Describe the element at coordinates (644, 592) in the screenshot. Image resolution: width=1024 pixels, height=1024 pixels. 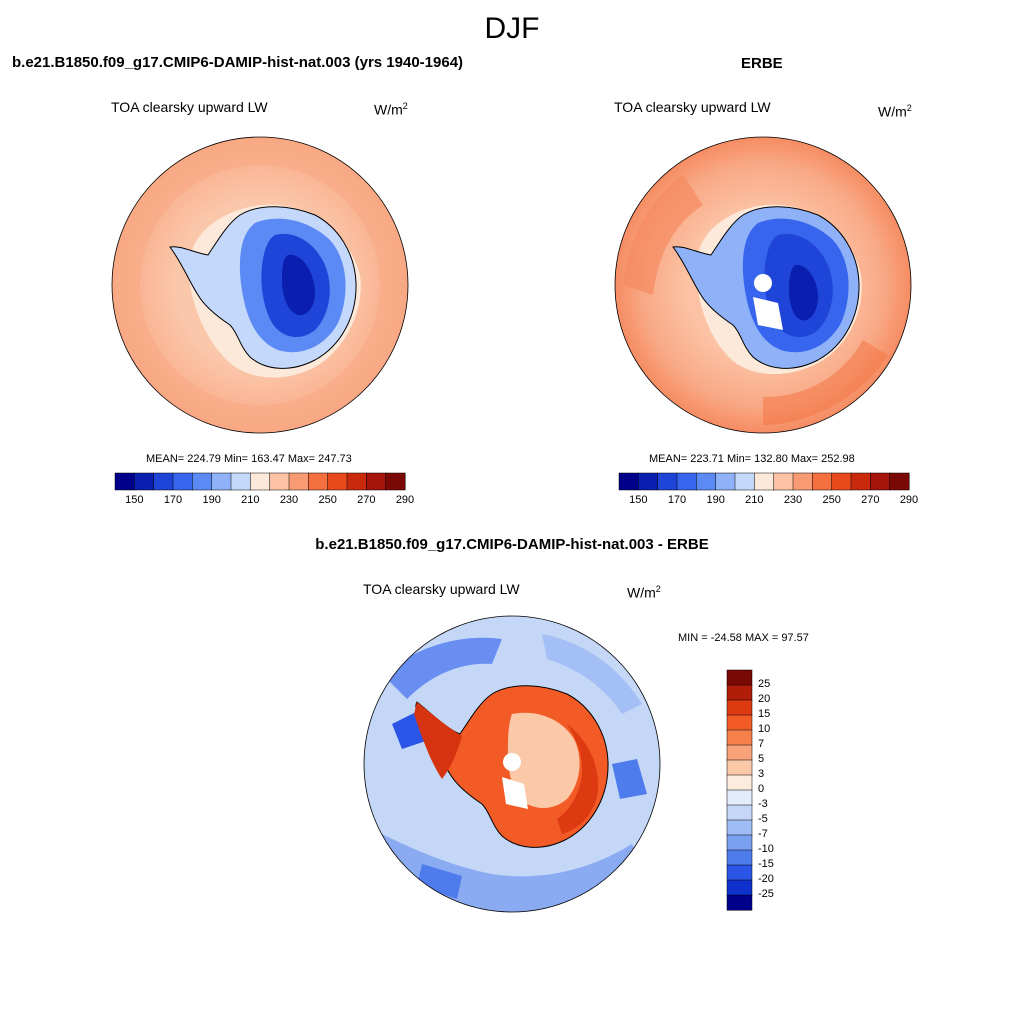
I see `diff-units-label: W/m2` at that location.